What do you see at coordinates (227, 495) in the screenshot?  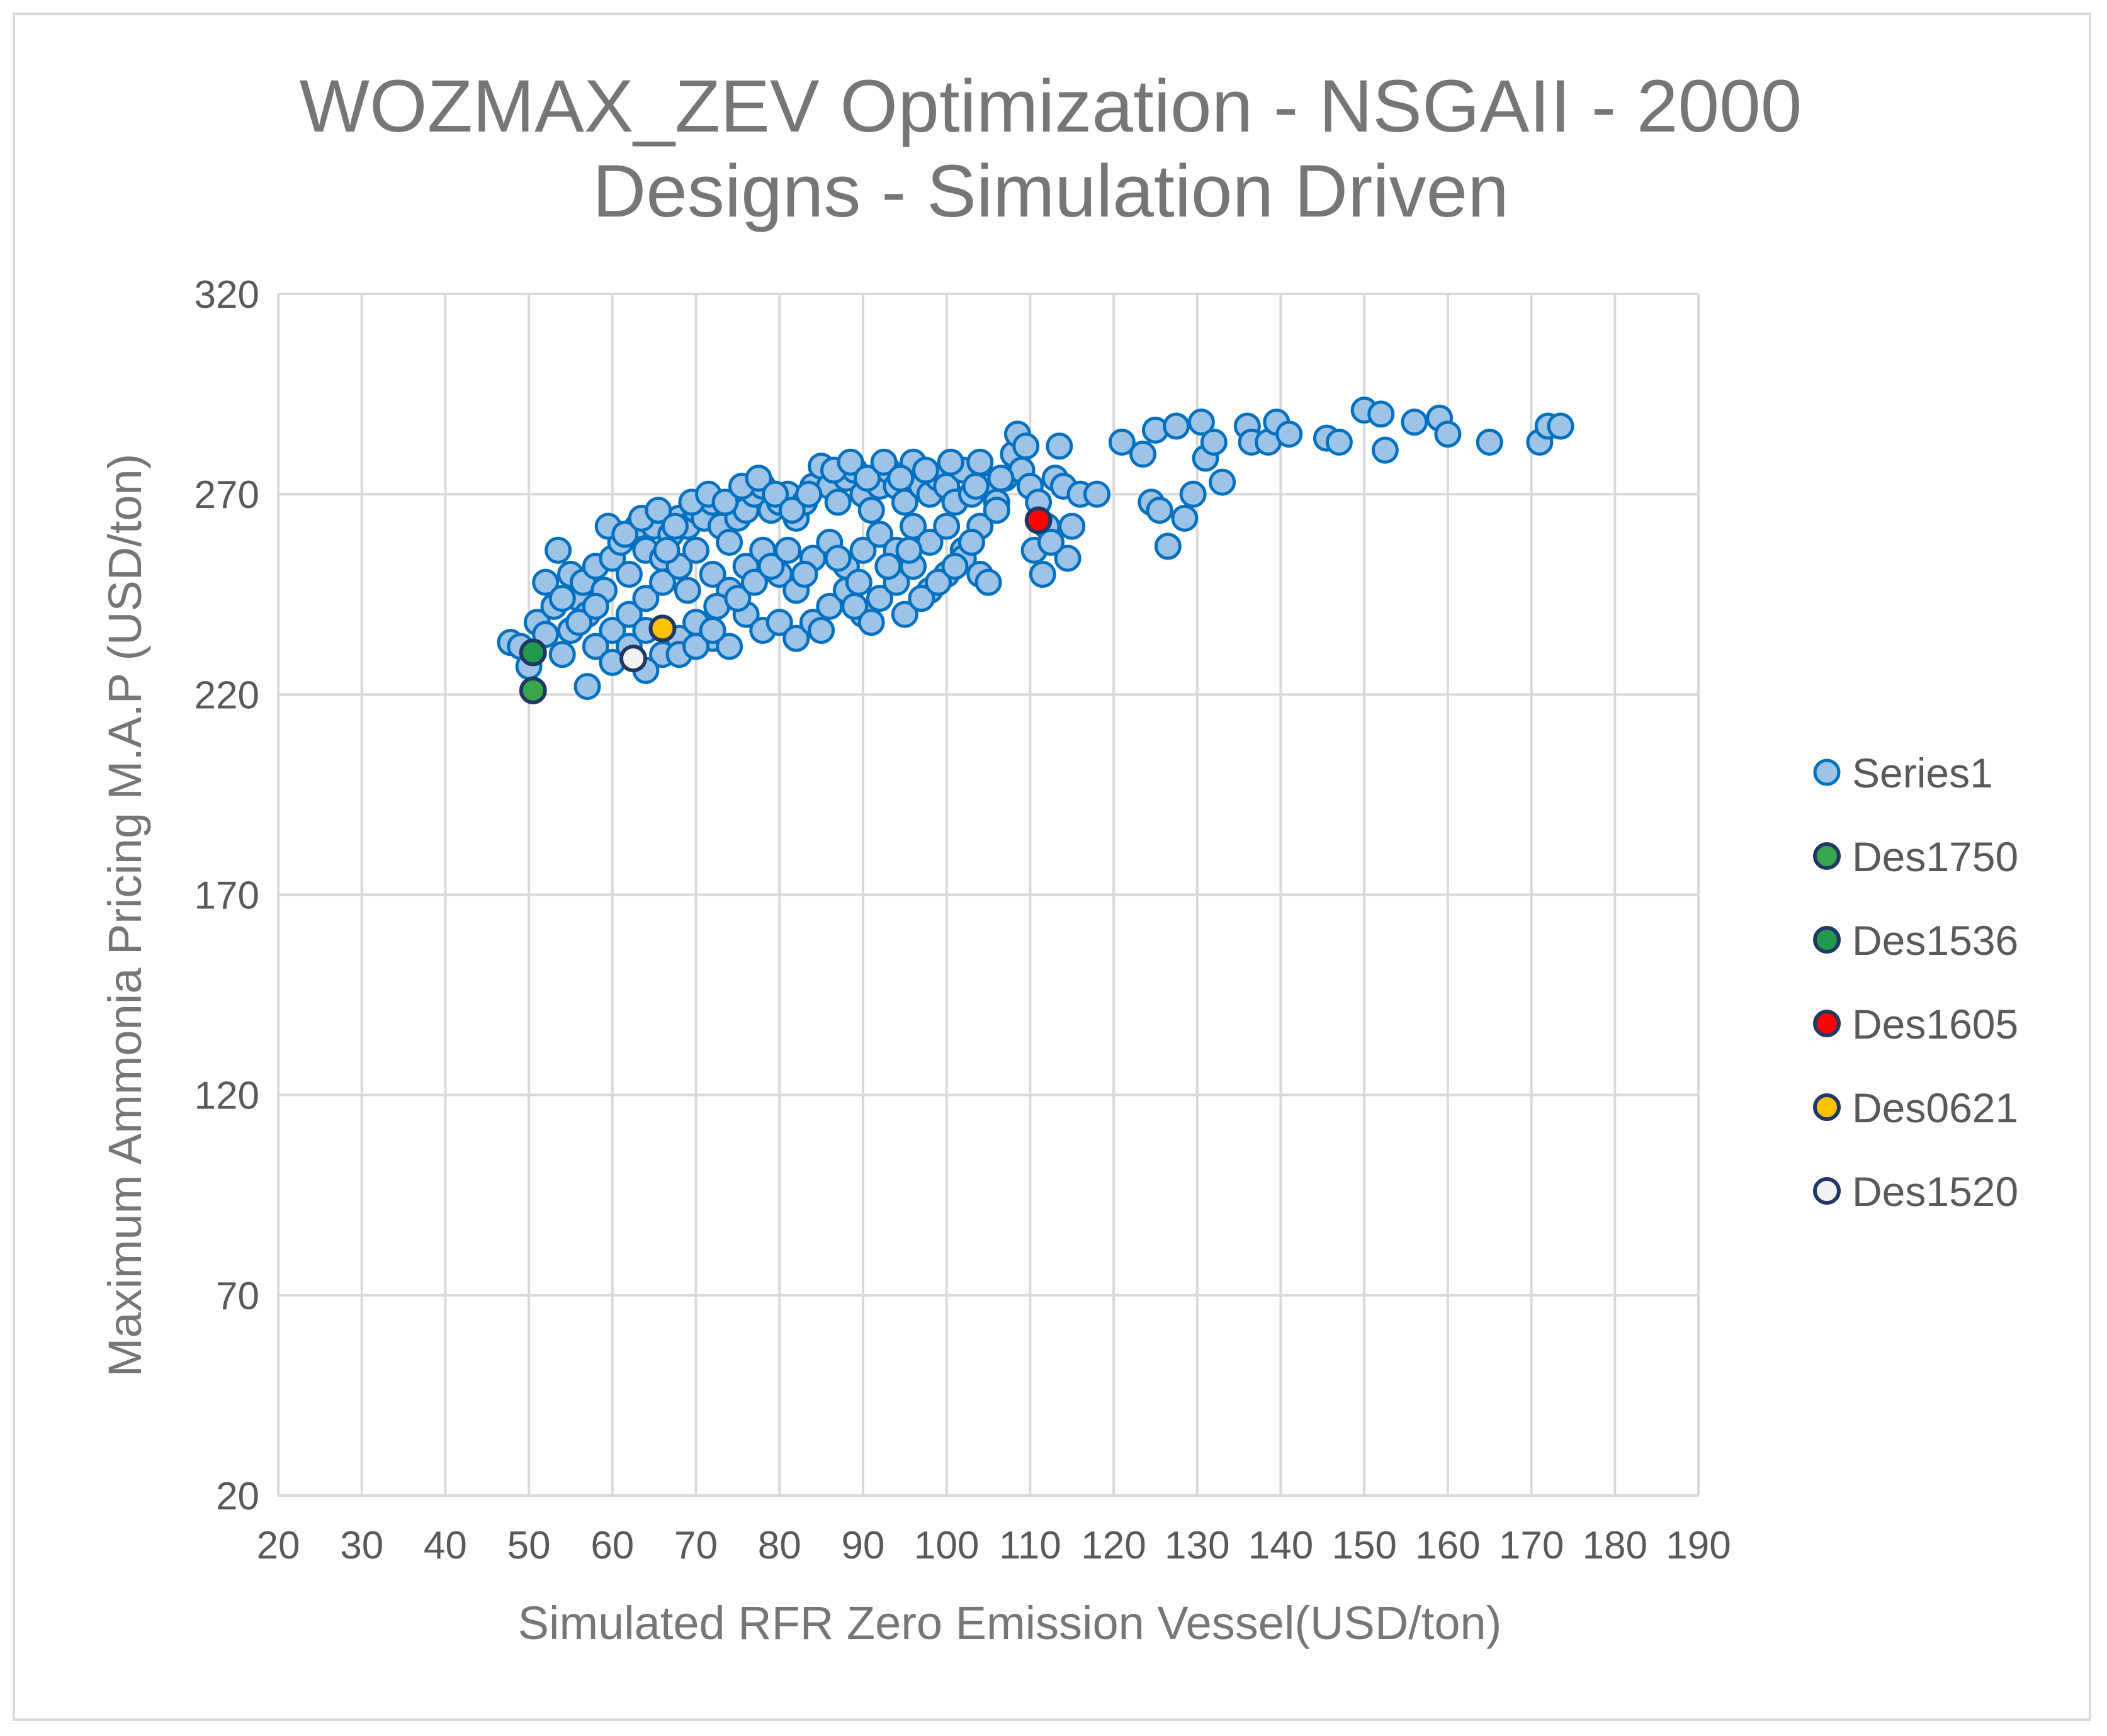 I see `y-tick-label: 270` at bounding box center [227, 495].